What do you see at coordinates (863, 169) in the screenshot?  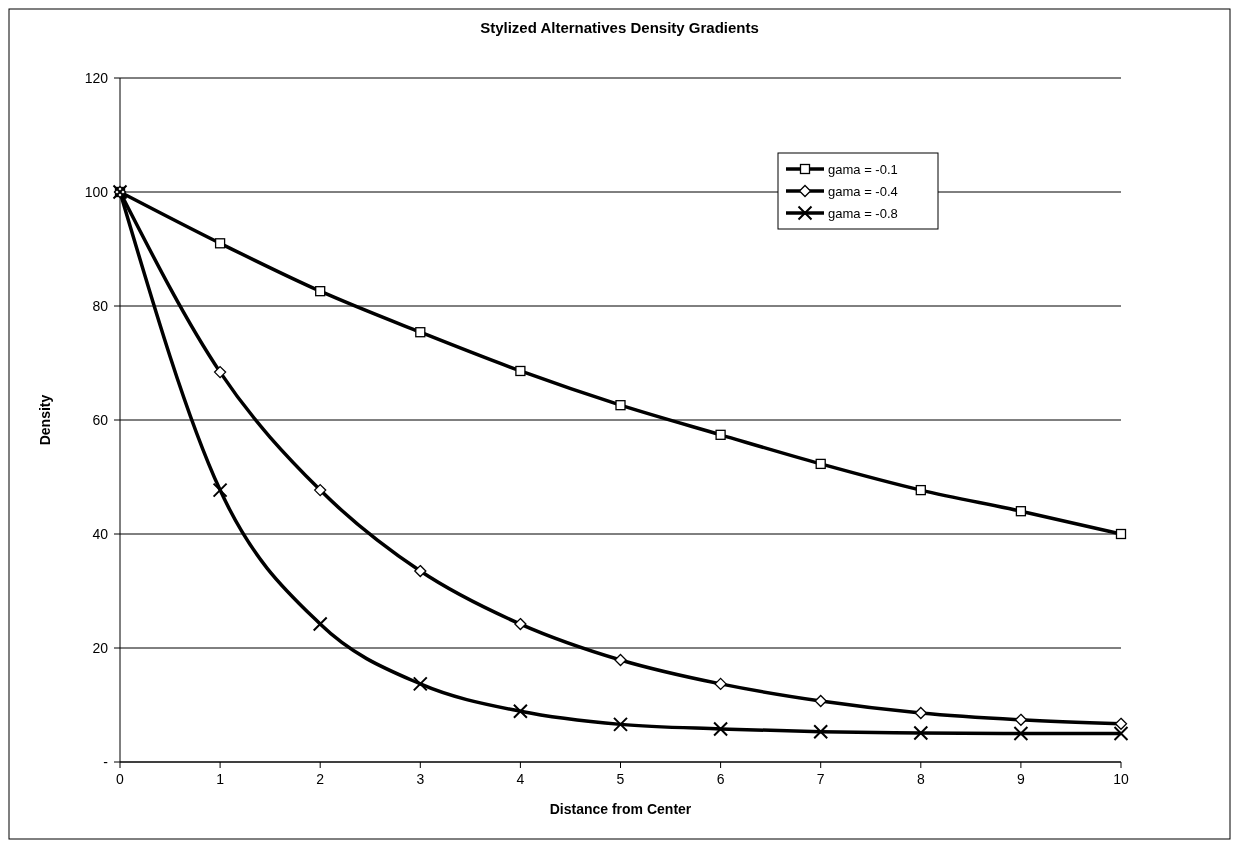 I see `legend-label: gama = -0.1` at bounding box center [863, 169].